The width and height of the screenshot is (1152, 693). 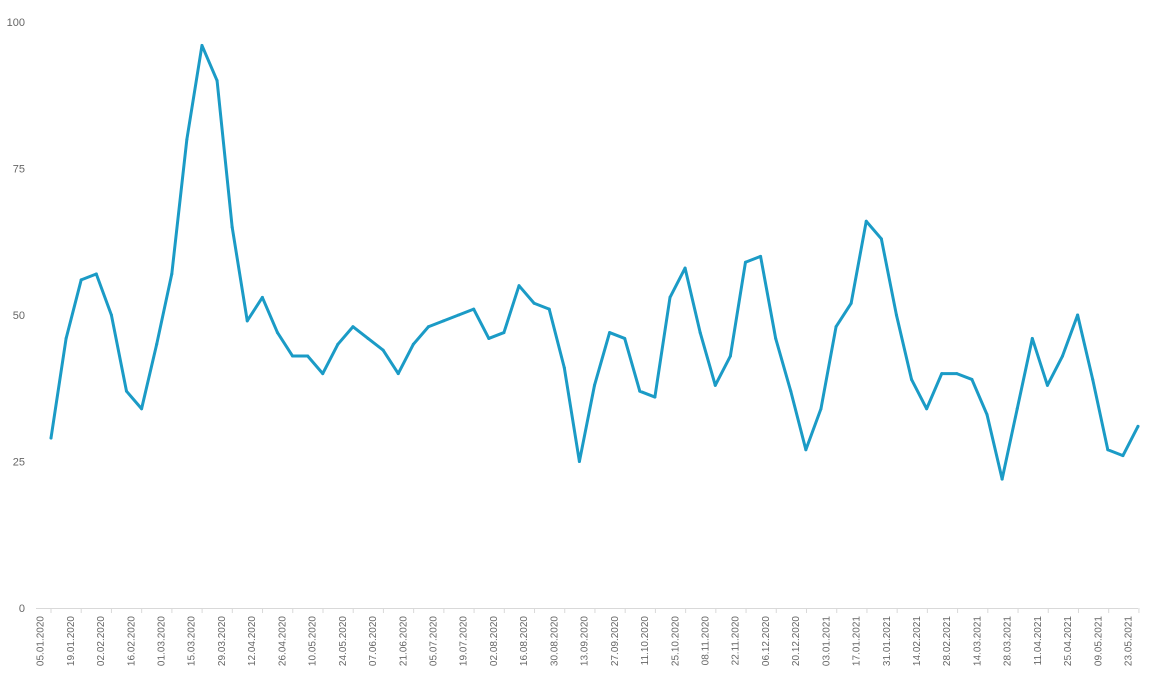 I want to click on x-tick-label-27: 17.01.2021, so click(x=857, y=641).